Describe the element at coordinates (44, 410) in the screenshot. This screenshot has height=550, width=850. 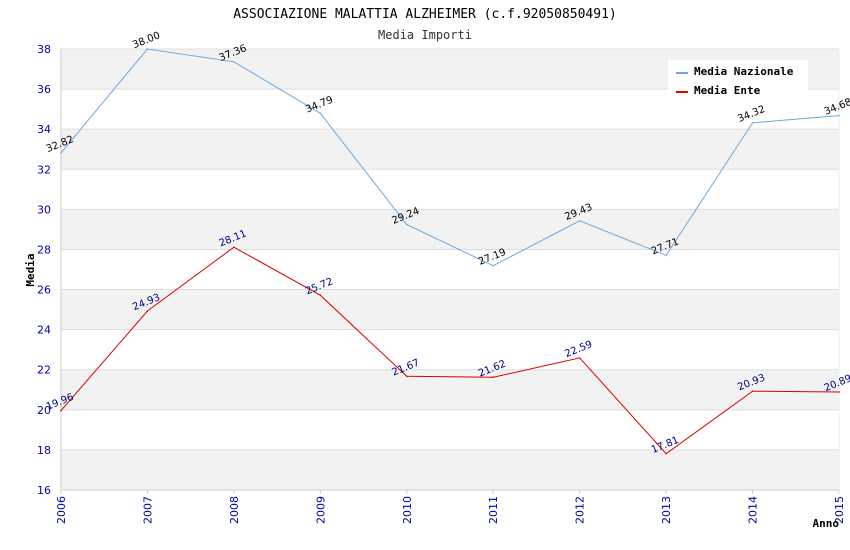
I see `y-tick-label: 20` at that location.